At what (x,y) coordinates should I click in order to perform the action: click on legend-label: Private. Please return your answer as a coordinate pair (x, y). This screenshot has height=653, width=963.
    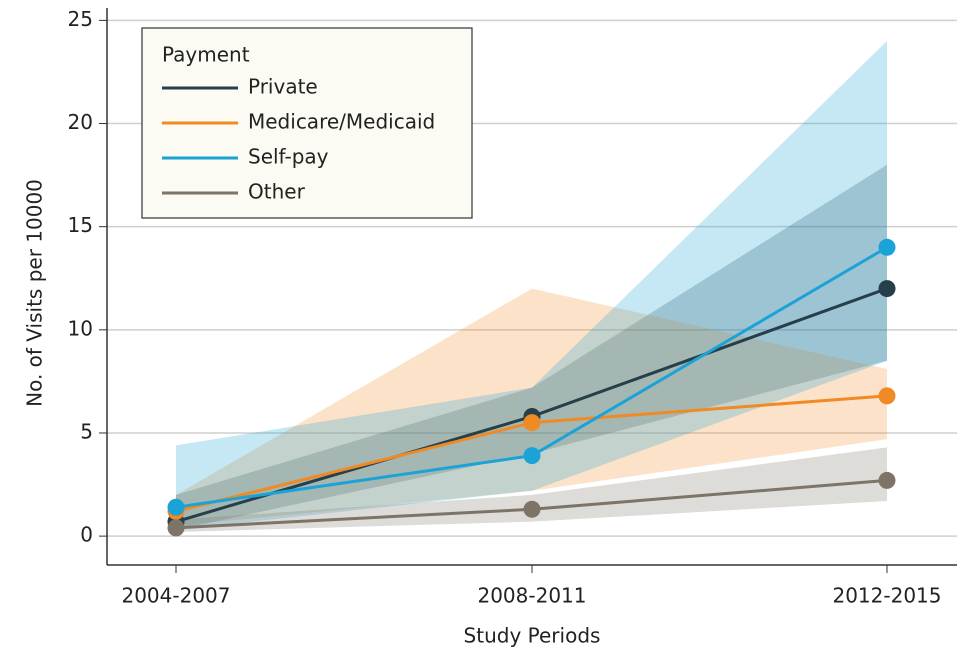
    Looking at the image, I should click on (283, 87).